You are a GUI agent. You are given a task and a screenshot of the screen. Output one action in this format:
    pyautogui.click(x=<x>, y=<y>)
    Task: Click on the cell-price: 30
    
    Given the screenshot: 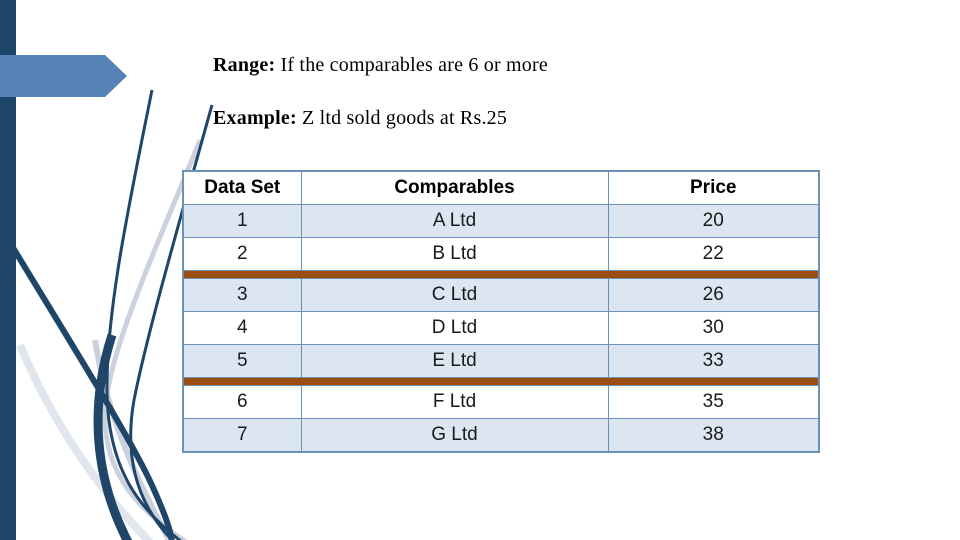 What is the action you would take?
    pyautogui.click(x=713, y=328)
    